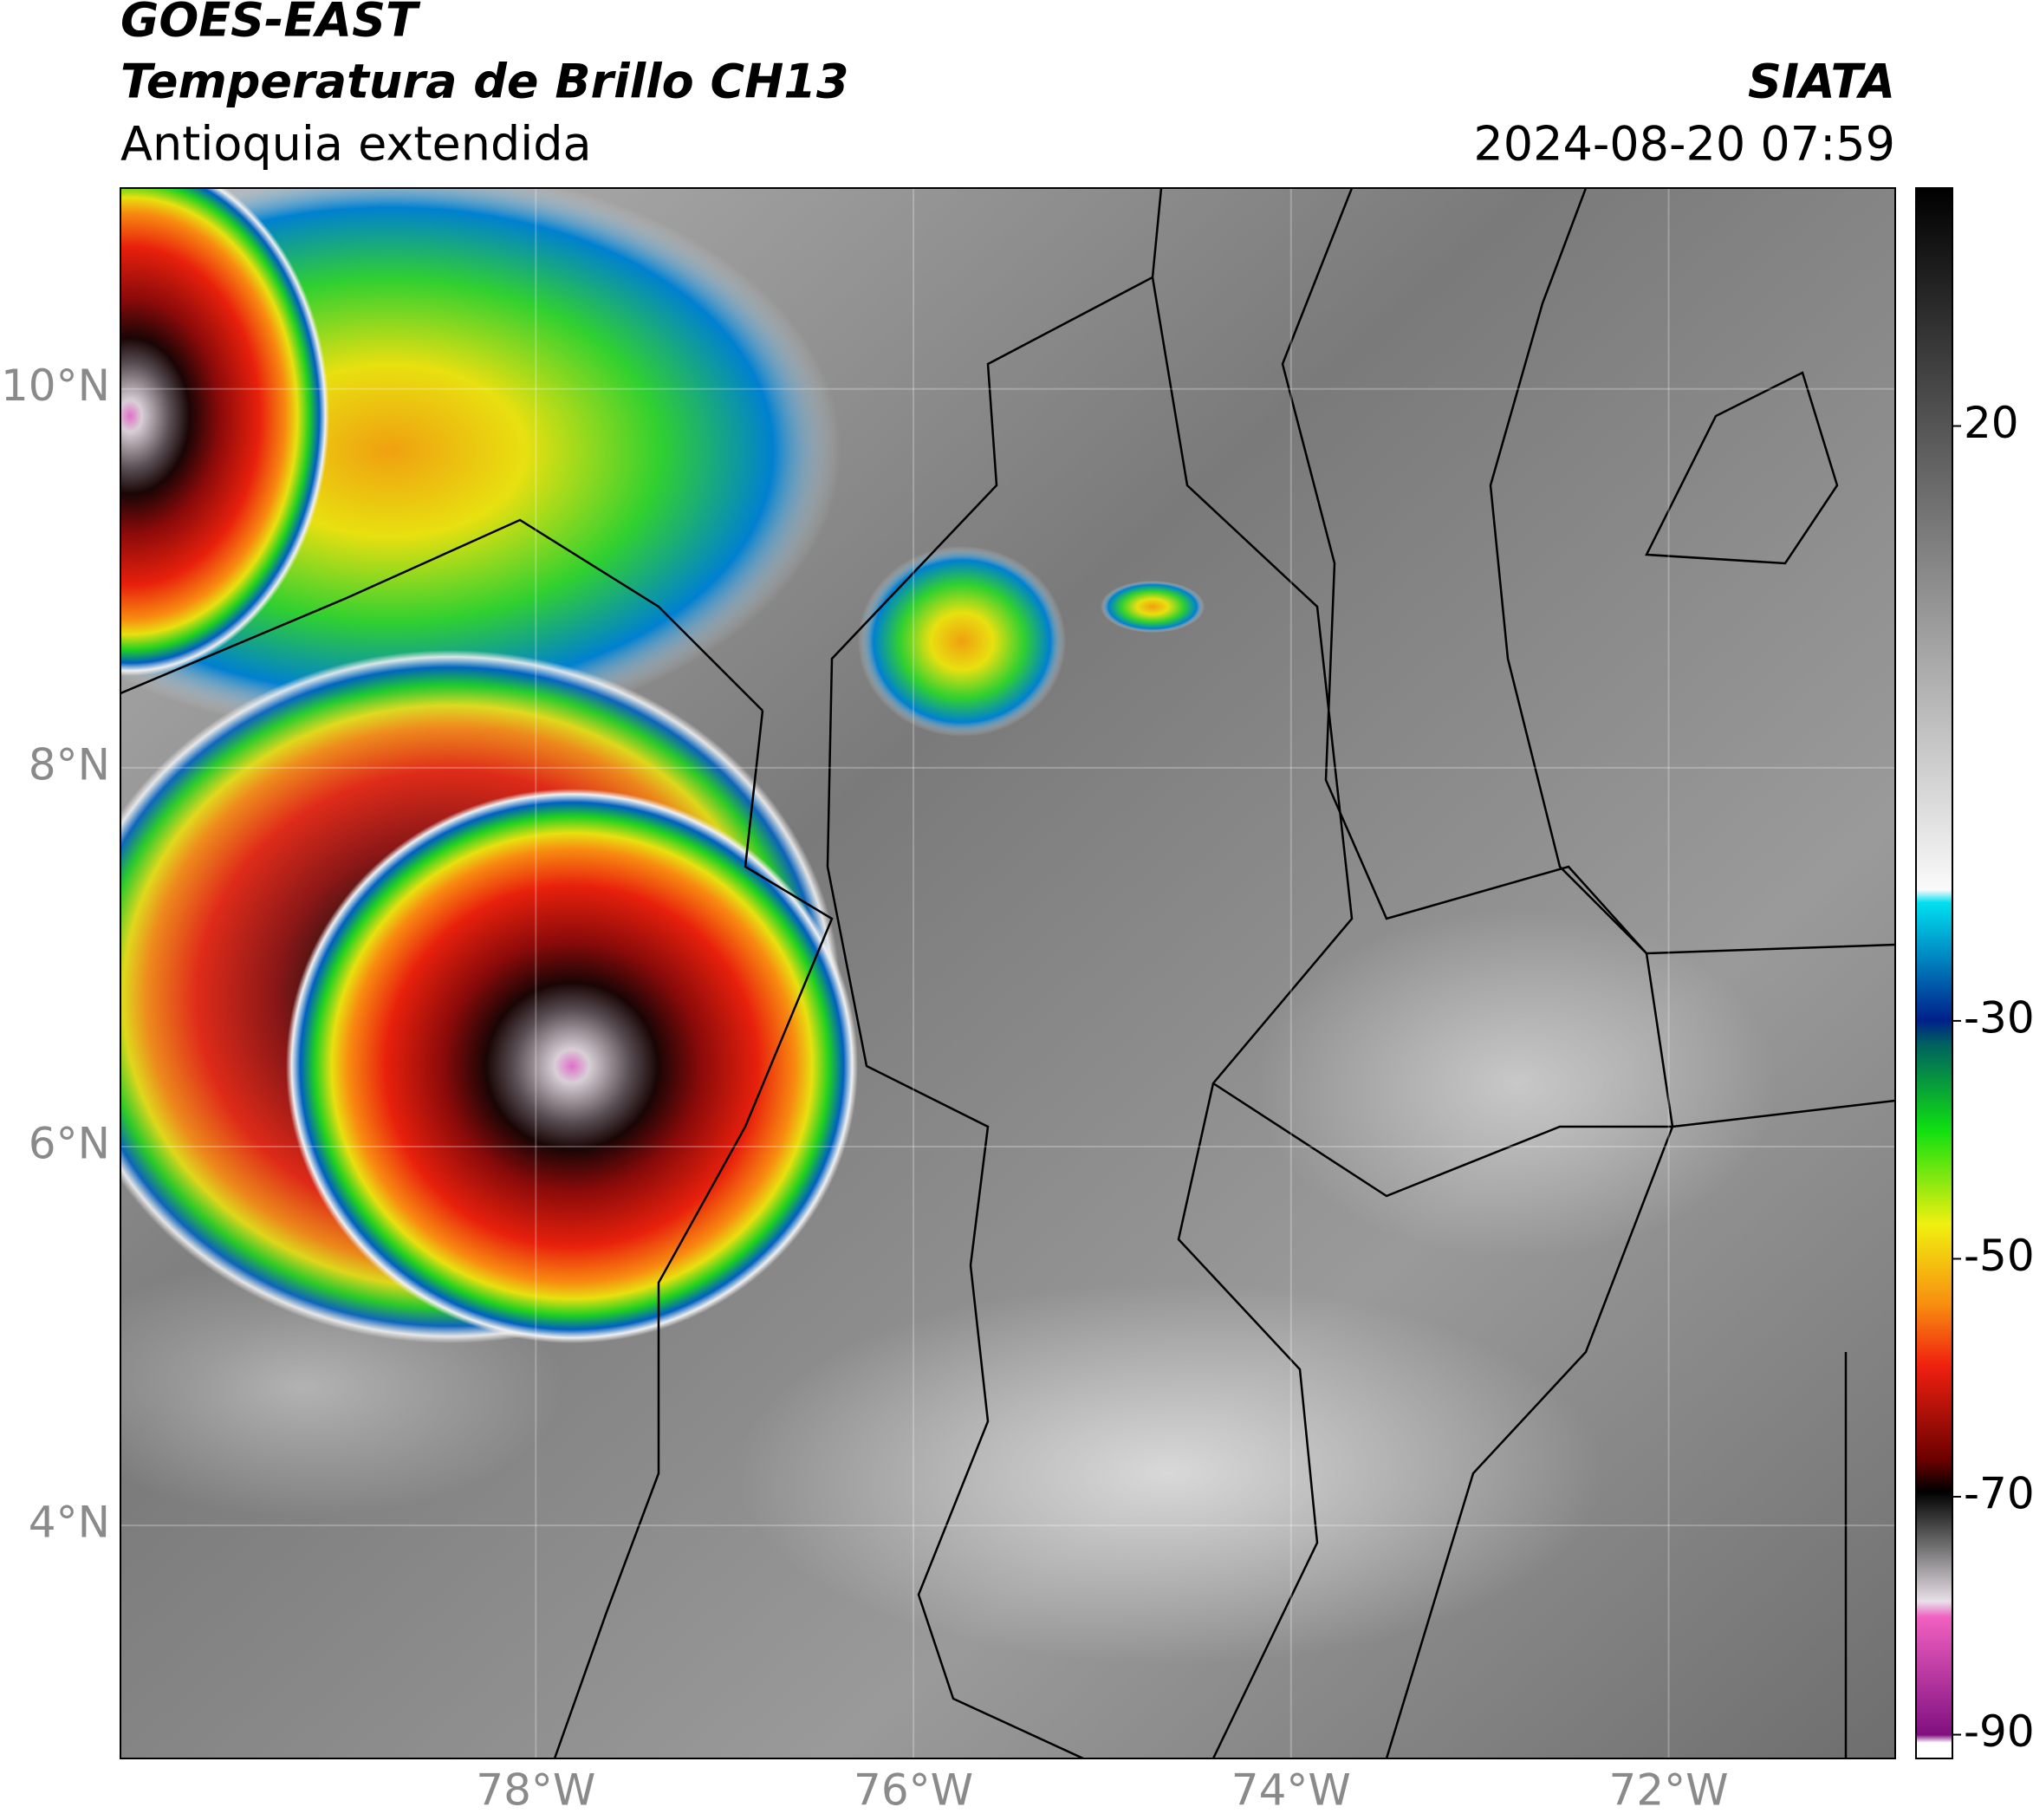 This screenshot has width=2033, height=1820. Describe the element at coordinates (914, 1790) in the screenshot. I see `x-tick-label: 76°W` at that location.